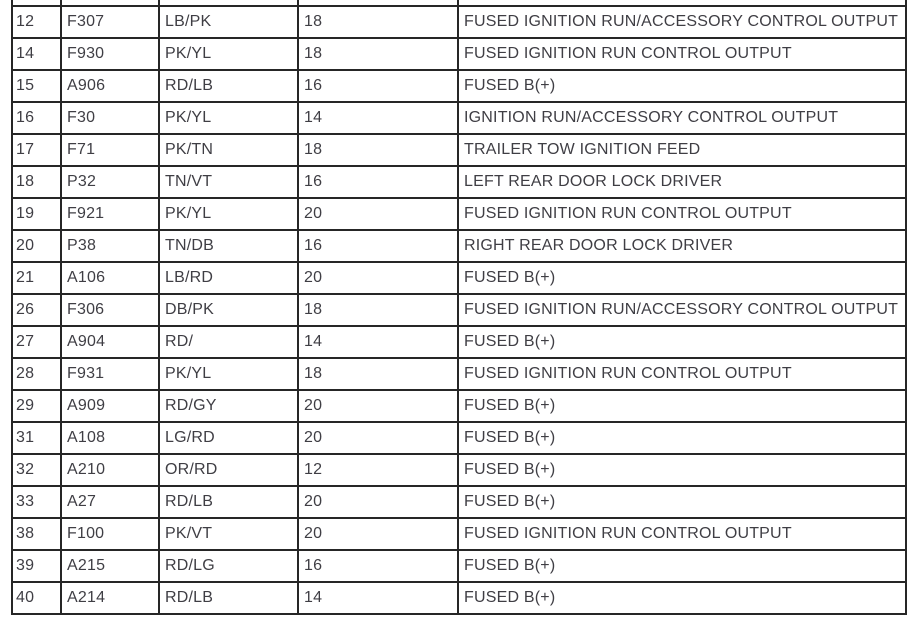 The height and width of the screenshot is (628, 908). I want to click on cell-color: PK/VT, so click(228, 534).